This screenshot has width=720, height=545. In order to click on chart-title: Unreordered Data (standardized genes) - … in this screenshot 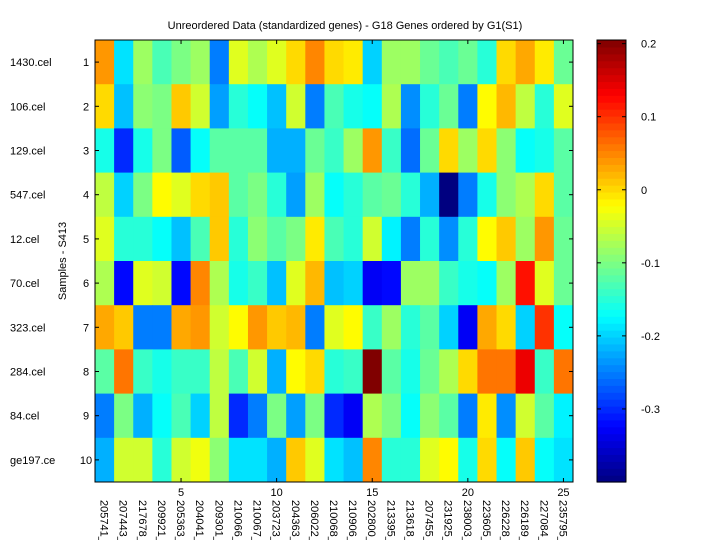, I will do `click(345, 26)`.